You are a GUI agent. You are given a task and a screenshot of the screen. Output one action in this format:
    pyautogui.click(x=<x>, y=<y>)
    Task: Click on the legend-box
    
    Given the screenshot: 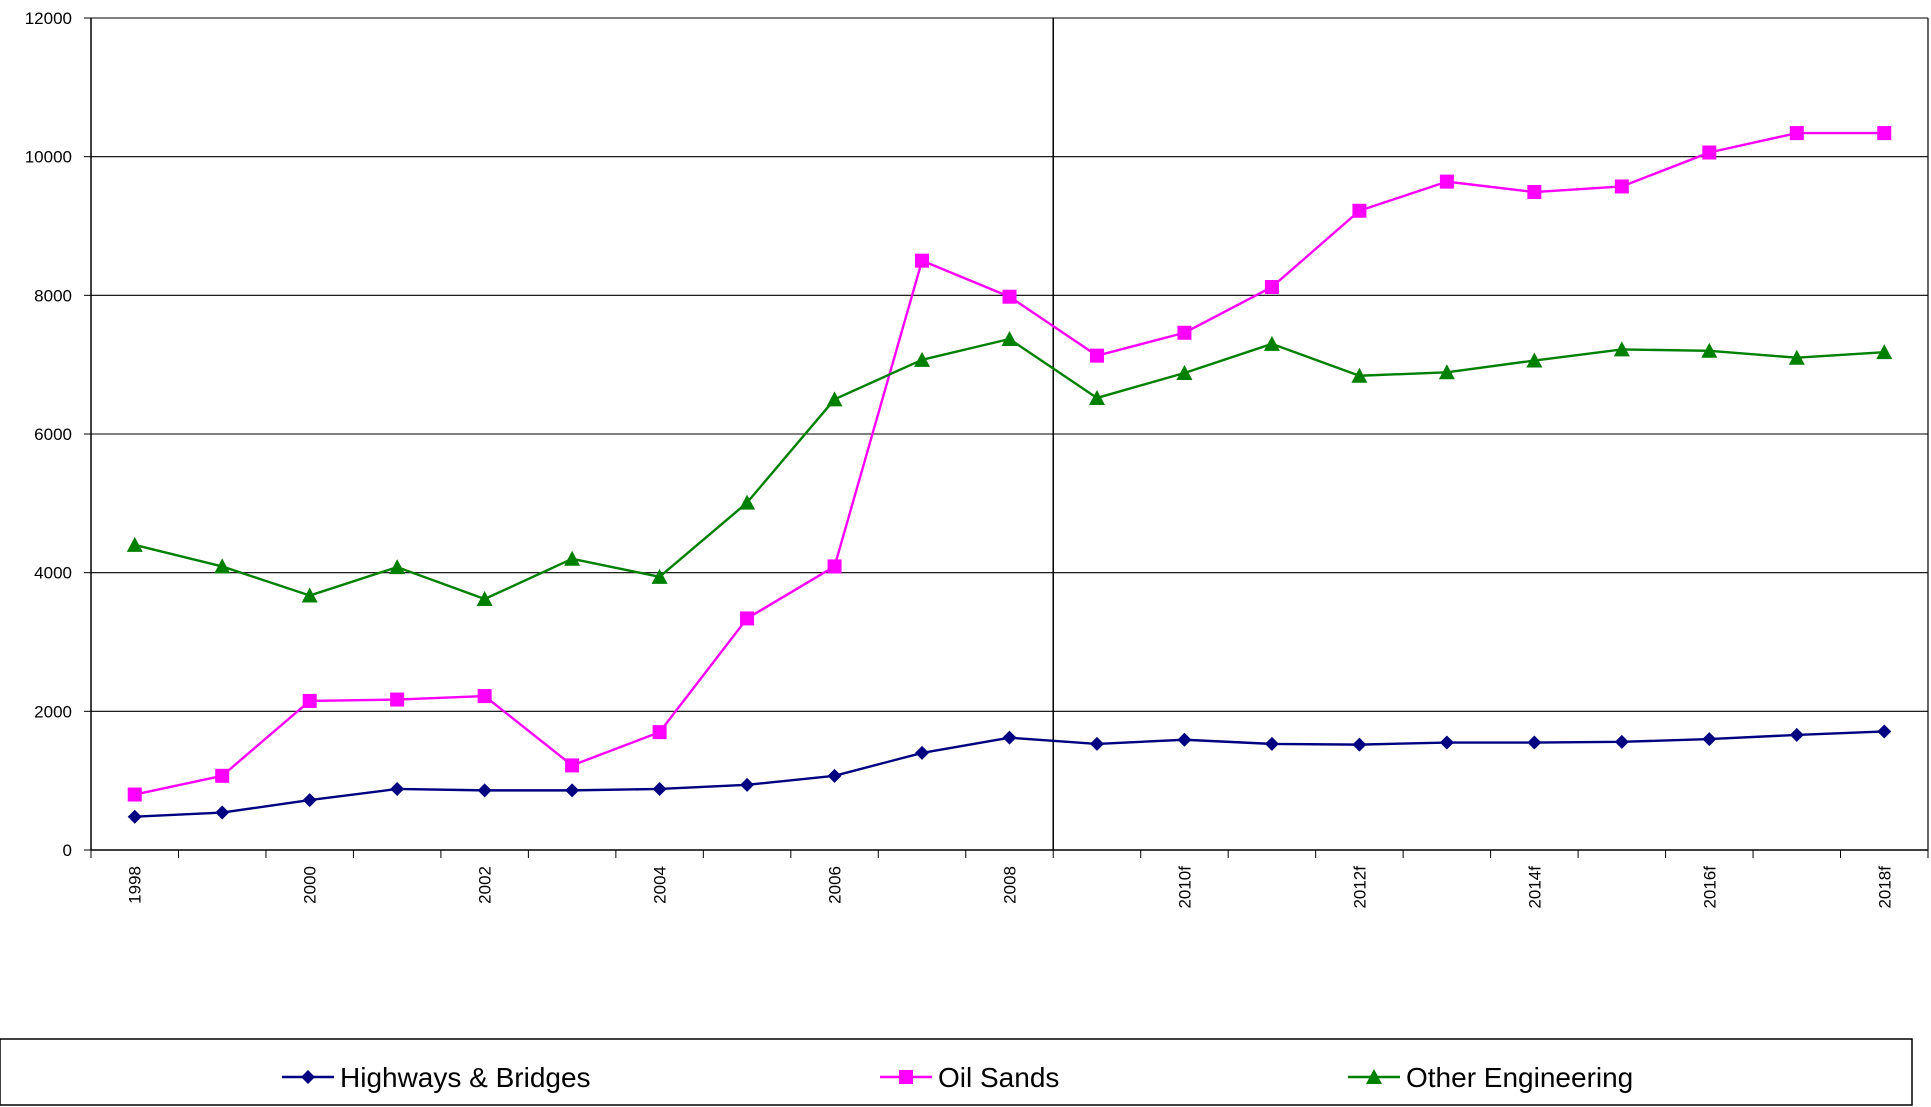 What is the action you would take?
    pyautogui.click(x=956, y=1072)
    